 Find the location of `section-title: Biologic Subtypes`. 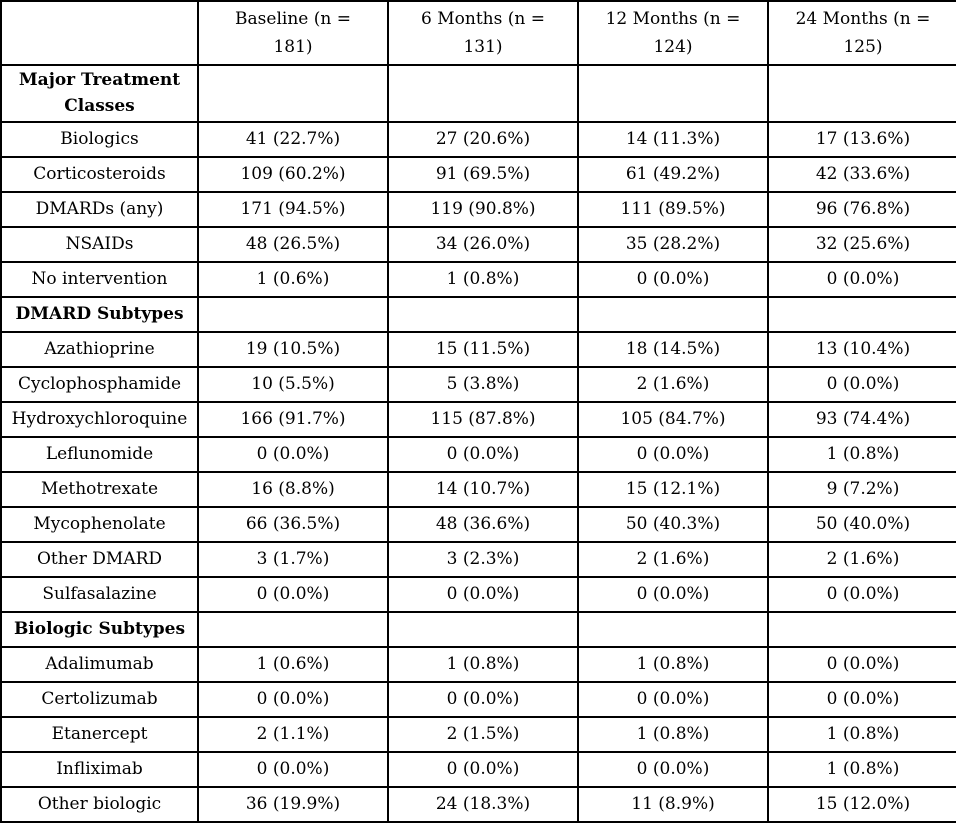

section-title: Biologic Subtypes is located at coordinates (99, 629).